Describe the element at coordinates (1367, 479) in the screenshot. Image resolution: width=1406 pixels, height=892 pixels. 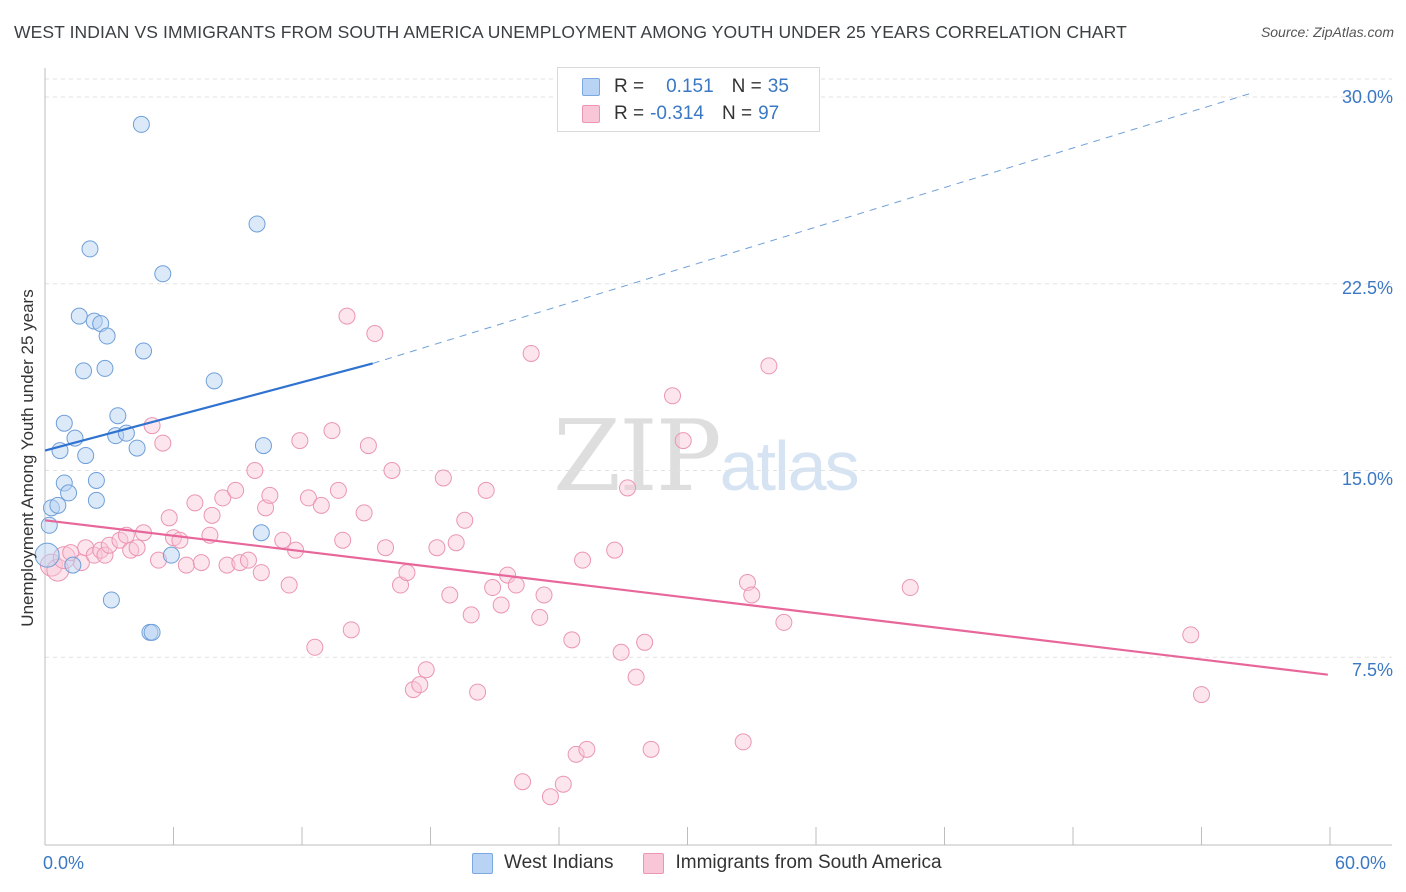
I see `y-tick-label-15: 15.0%` at that location.